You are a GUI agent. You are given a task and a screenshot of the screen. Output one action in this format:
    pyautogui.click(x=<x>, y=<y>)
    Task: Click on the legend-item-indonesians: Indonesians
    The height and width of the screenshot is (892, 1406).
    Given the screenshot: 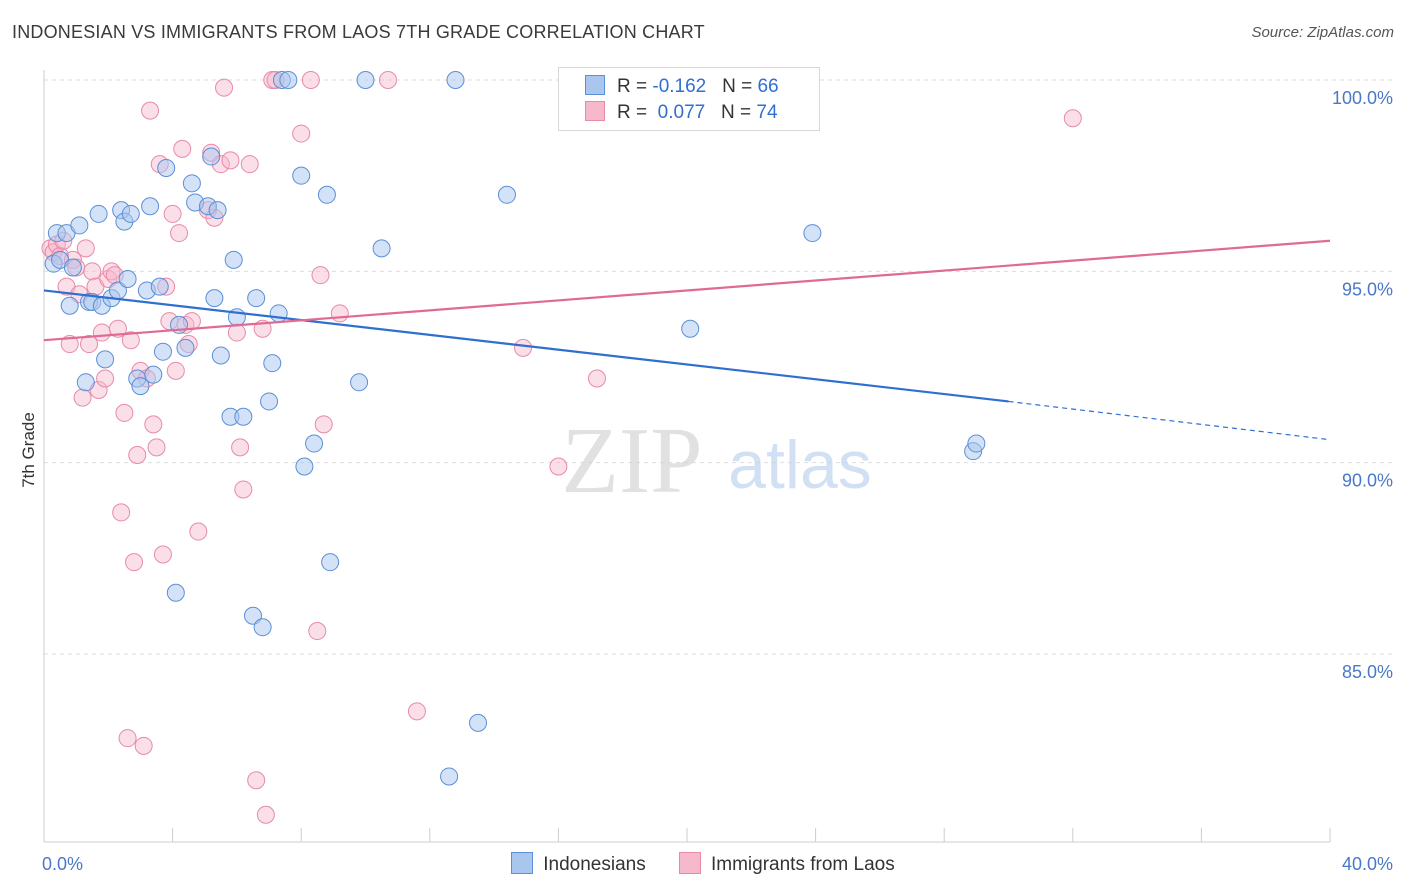 What is the action you would take?
    pyautogui.click(x=578, y=864)
    